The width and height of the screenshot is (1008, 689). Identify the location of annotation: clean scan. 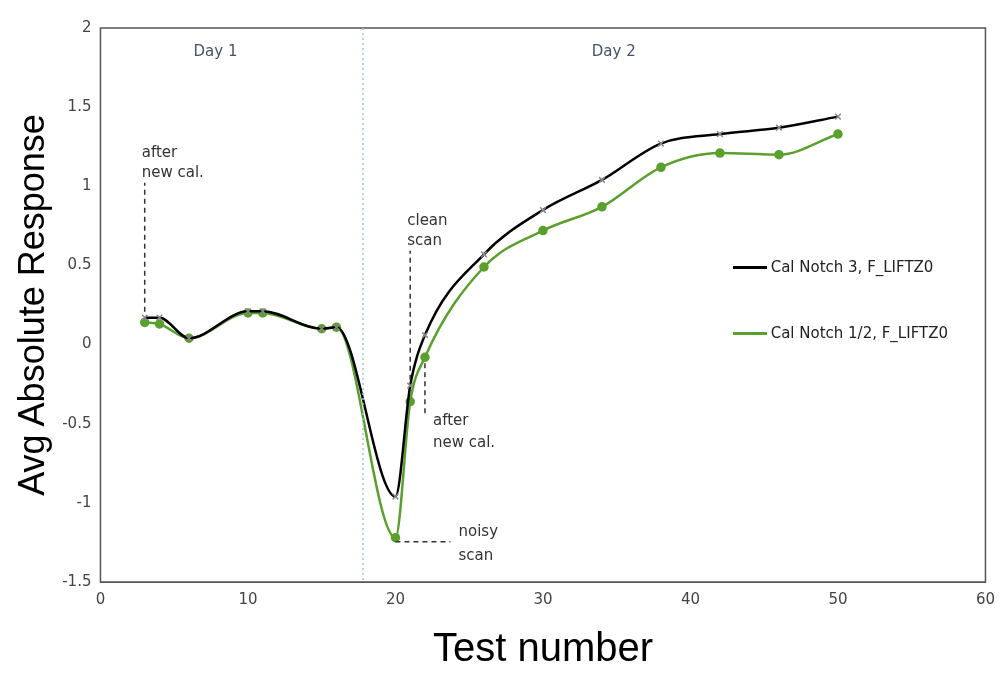
(427, 229).